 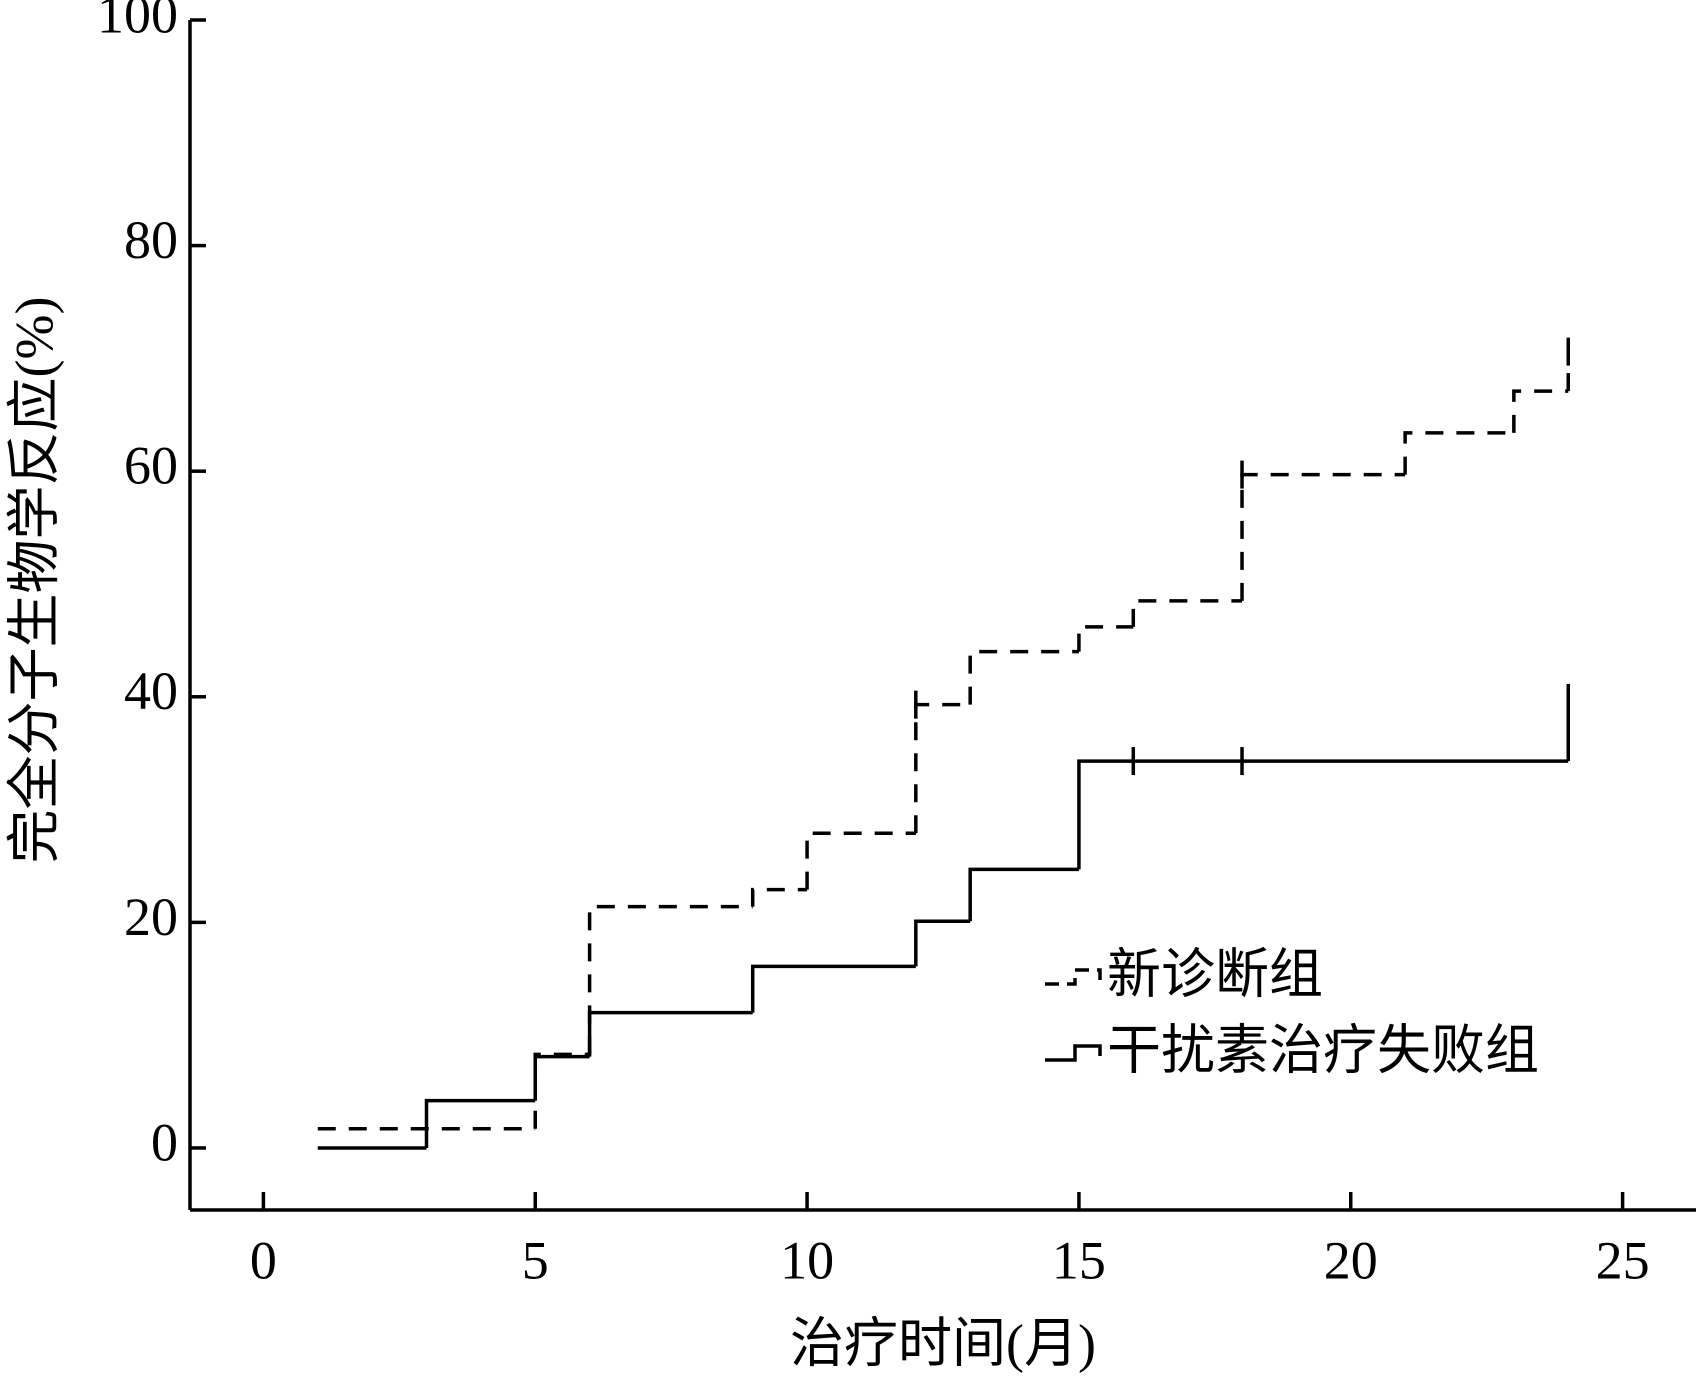 What do you see at coordinates (151, 466) in the screenshot?
I see `y-tick-label: 60` at bounding box center [151, 466].